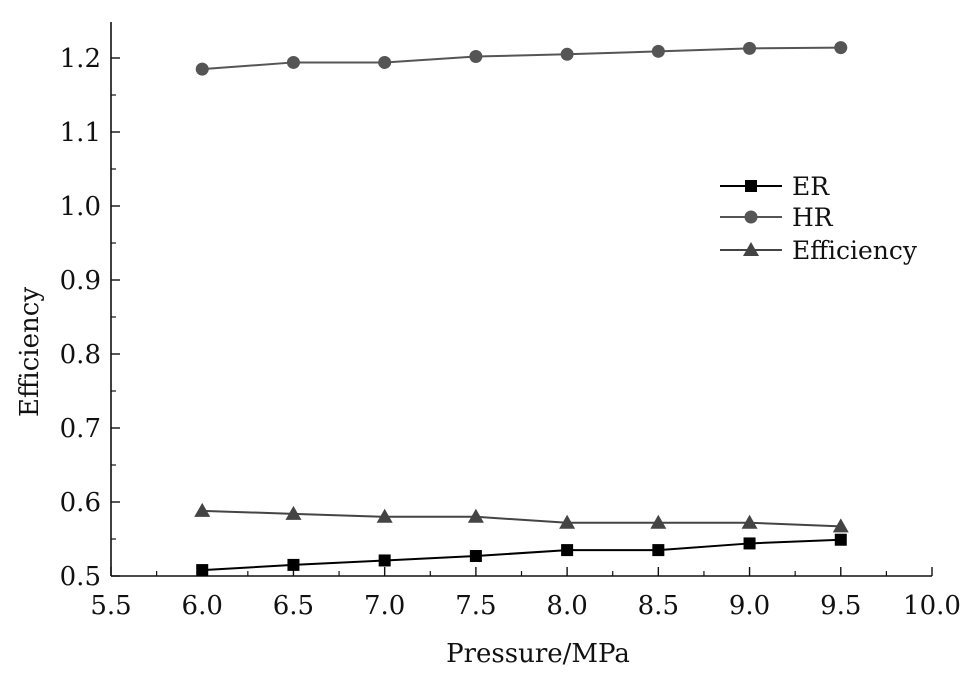 The height and width of the screenshot is (676, 965). Describe the element at coordinates (777, 217) in the screenshot. I see `legend-item-hr: HR` at that location.